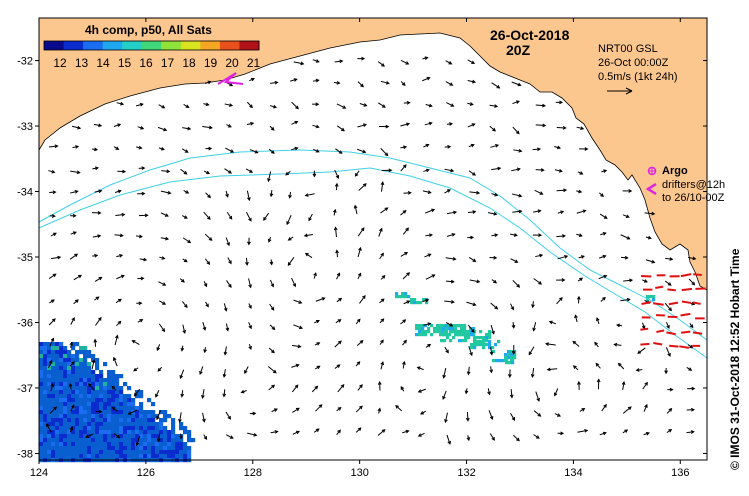 Image resolution: width=749 pixels, height=496 pixels. I want to click on colorbar-tick-label: 20, so click(232, 63).